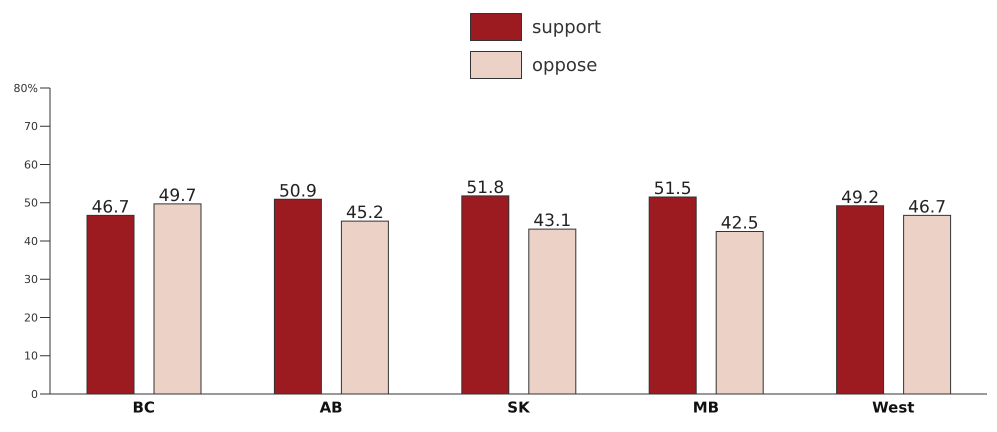 This screenshot has width=997, height=432. Describe the element at coordinates (365, 213) in the screenshot. I see `data-label: 45.2` at that location.